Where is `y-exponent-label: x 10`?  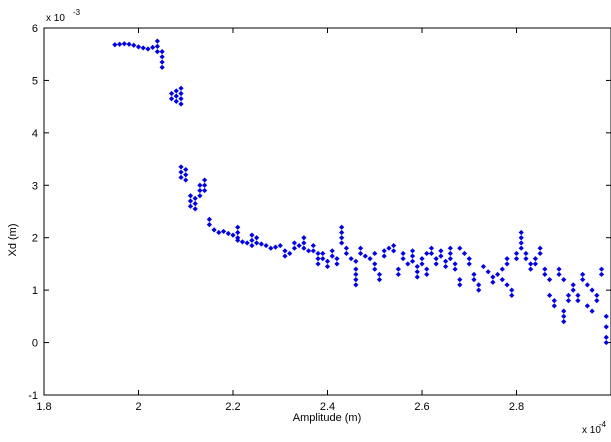
y-exponent-label: x 10 is located at coordinates (55, 18).